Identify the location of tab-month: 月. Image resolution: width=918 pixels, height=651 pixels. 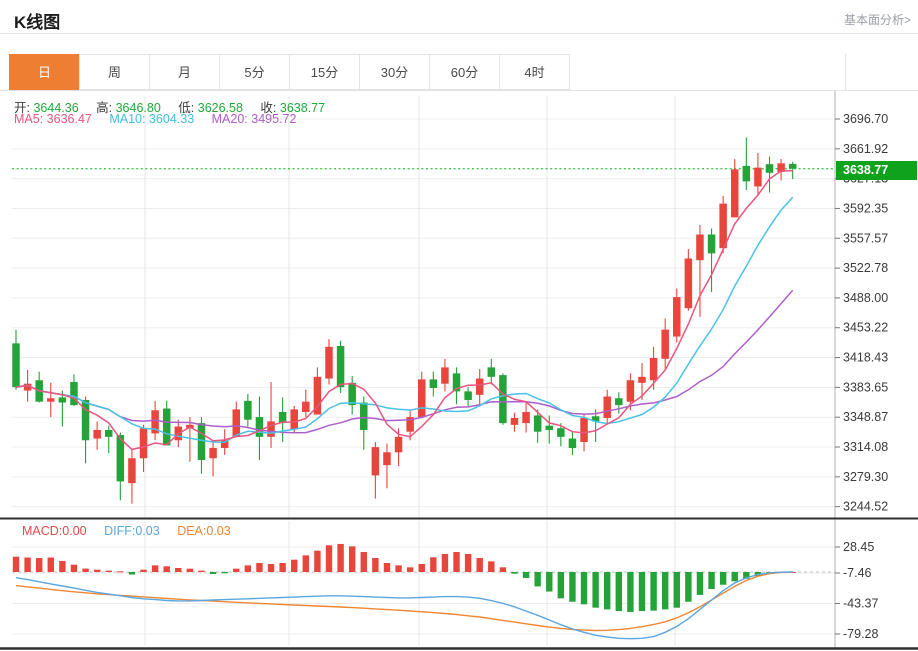
(184, 72).